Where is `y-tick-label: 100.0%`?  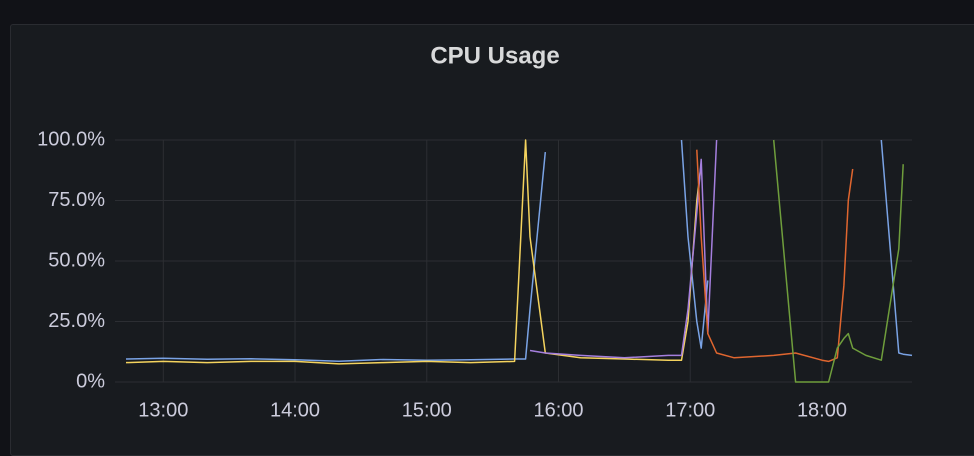 y-tick-label: 100.0% is located at coordinates (71, 139).